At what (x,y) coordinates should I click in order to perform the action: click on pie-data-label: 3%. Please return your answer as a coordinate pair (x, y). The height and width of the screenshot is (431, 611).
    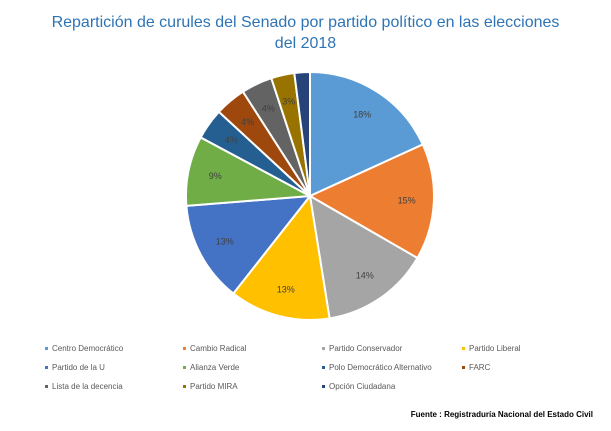
    Looking at the image, I should click on (288, 102).